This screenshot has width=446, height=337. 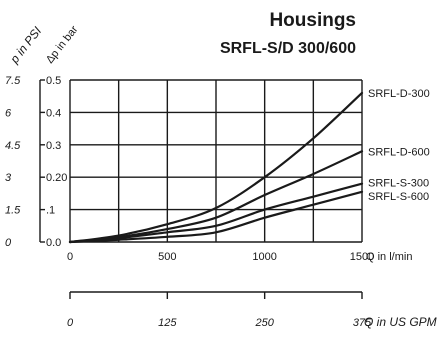 What do you see at coordinates (13, 211) in the screenshot?
I see `psi-tick-label: 1.5` at bounding box center [13, 211].